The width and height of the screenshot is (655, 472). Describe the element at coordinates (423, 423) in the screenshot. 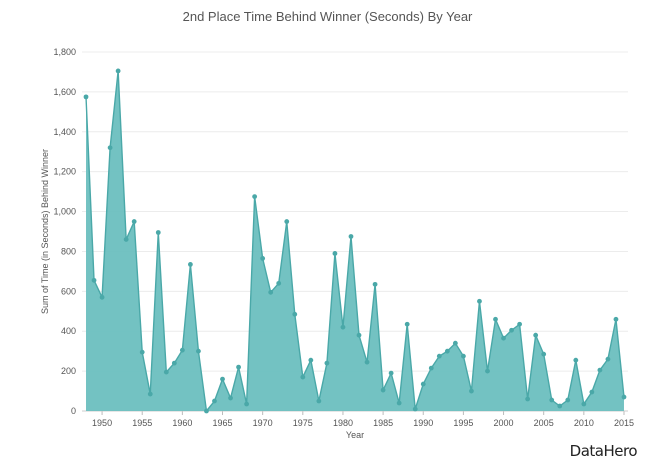

I see `x-tick-label: 1990` at that location.